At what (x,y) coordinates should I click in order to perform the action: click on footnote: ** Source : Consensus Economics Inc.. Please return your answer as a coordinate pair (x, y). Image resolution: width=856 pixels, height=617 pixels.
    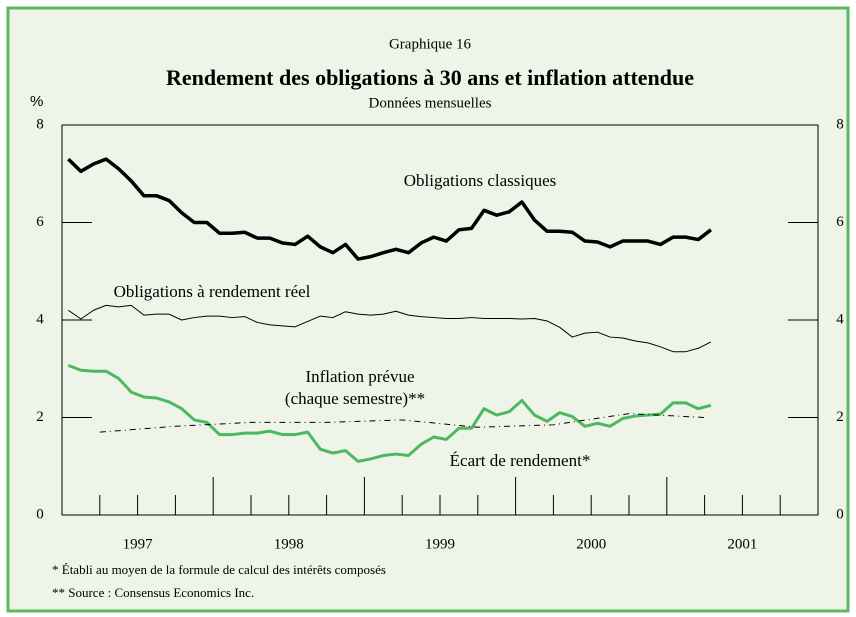
    Looking at the image, I should click on (153, 592).